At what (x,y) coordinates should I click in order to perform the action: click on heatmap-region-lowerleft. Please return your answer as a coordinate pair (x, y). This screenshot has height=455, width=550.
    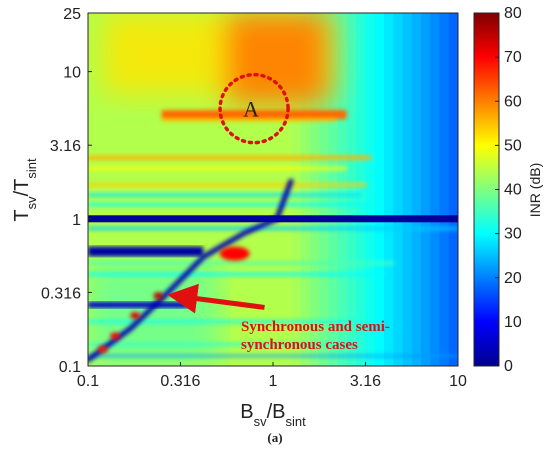
    Looking at the image, I should click on (153, 314).